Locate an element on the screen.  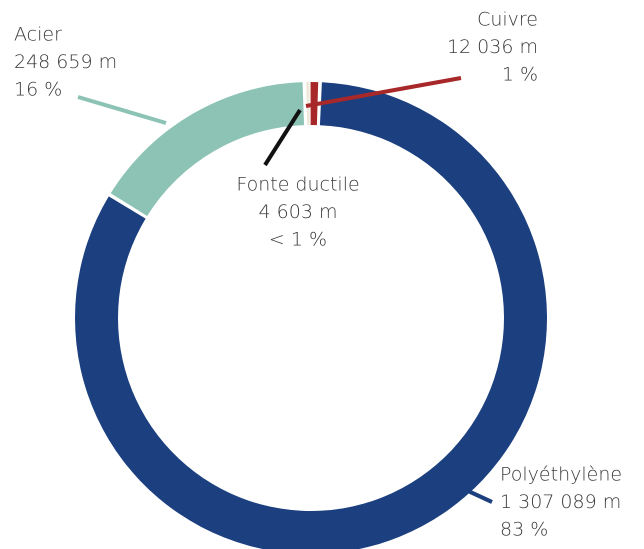
percent-label: 83 % is located at coordinates (524, 530).